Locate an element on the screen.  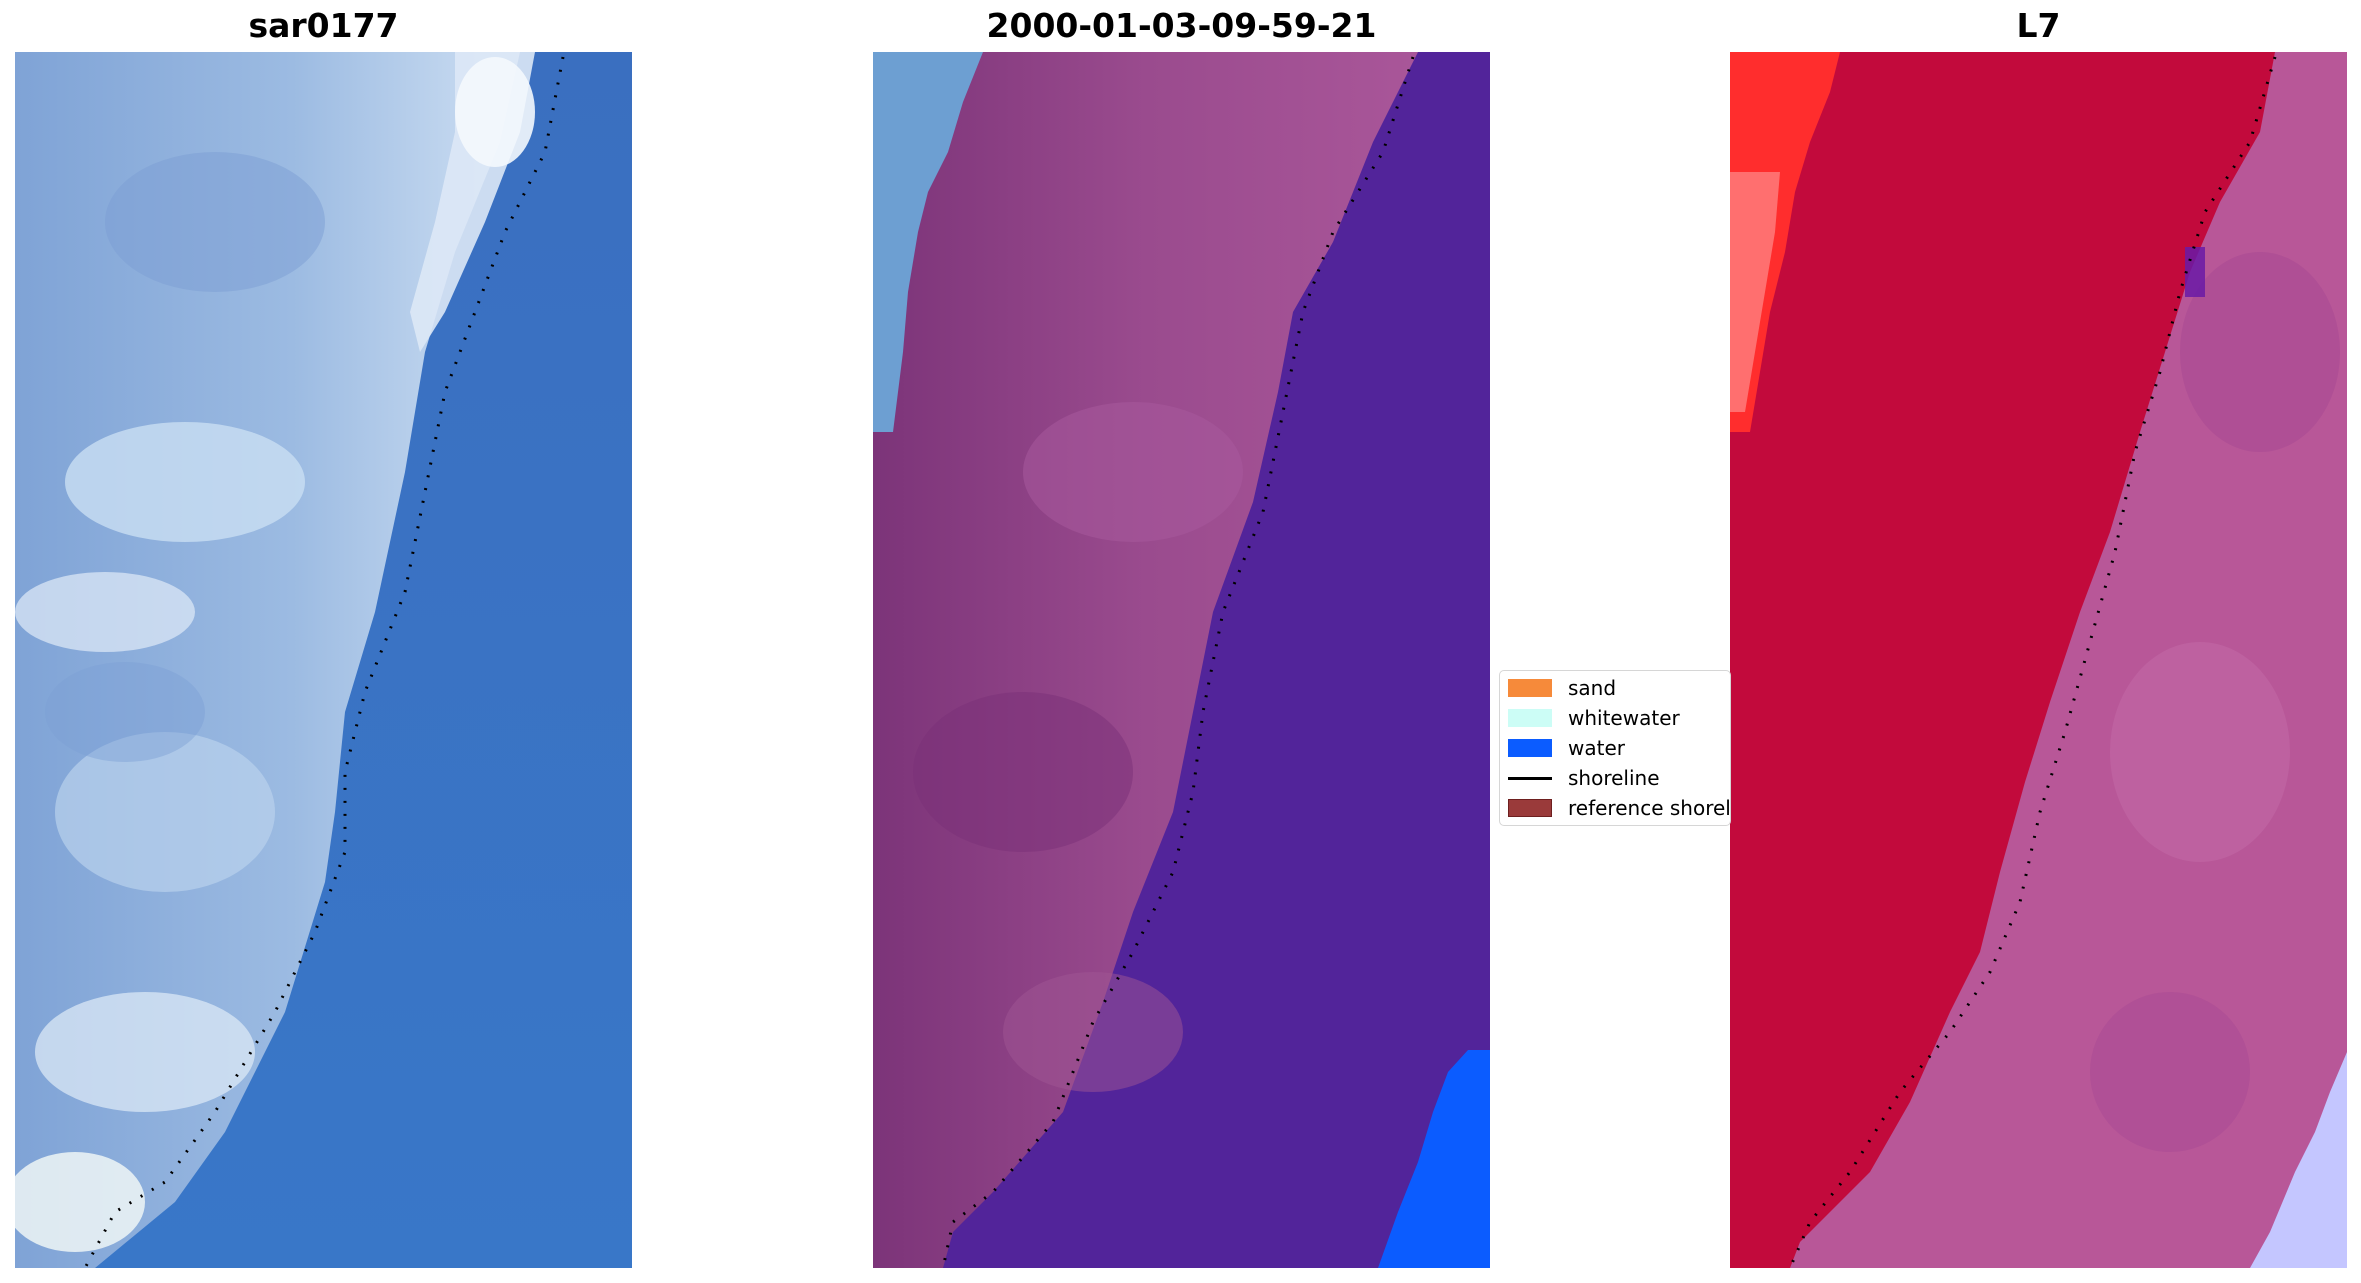
legend-item-shoreline: shoreline is located at coordinates (1584, 778).